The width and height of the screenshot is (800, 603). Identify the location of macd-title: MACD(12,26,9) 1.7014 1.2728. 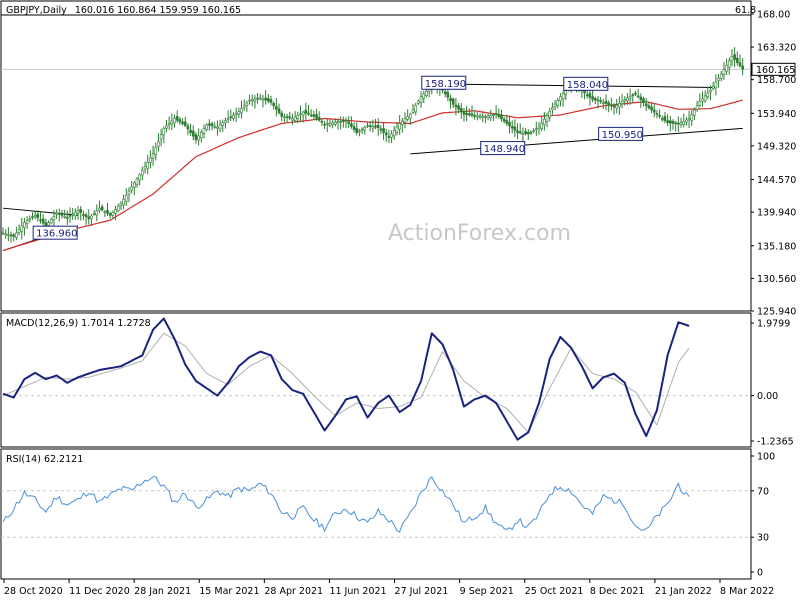
(78, 323).